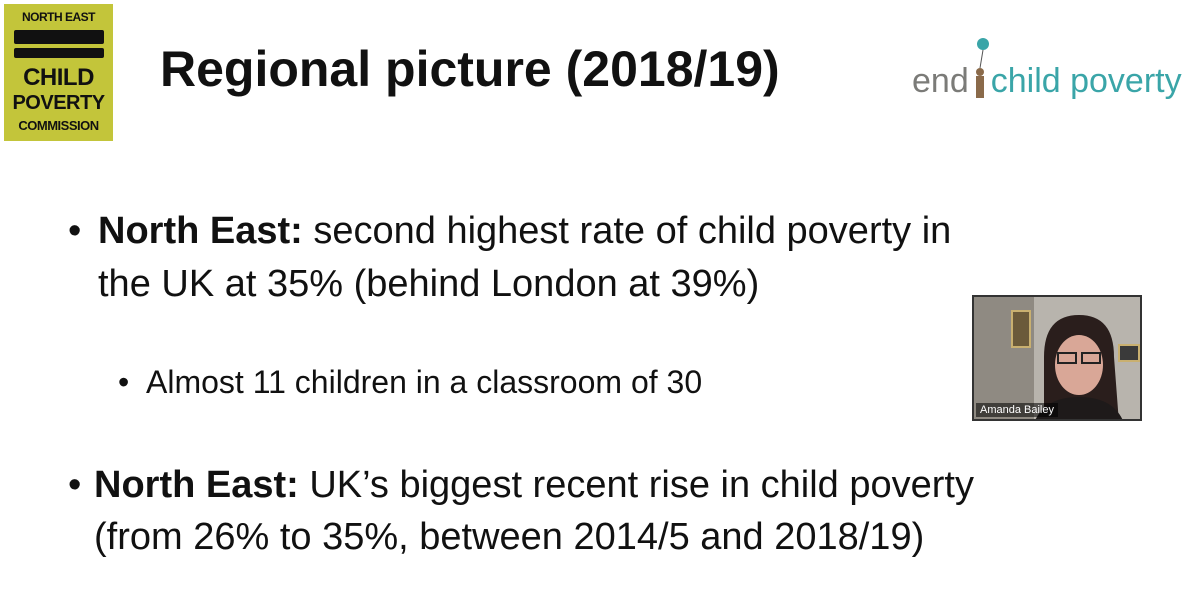 The height and width of the screenshot is (597, 1200). What do you see at coordinates (59, 17) in the screenshot?
I see `logo-text: NORTH EAST` at bounding box center [59, 17].